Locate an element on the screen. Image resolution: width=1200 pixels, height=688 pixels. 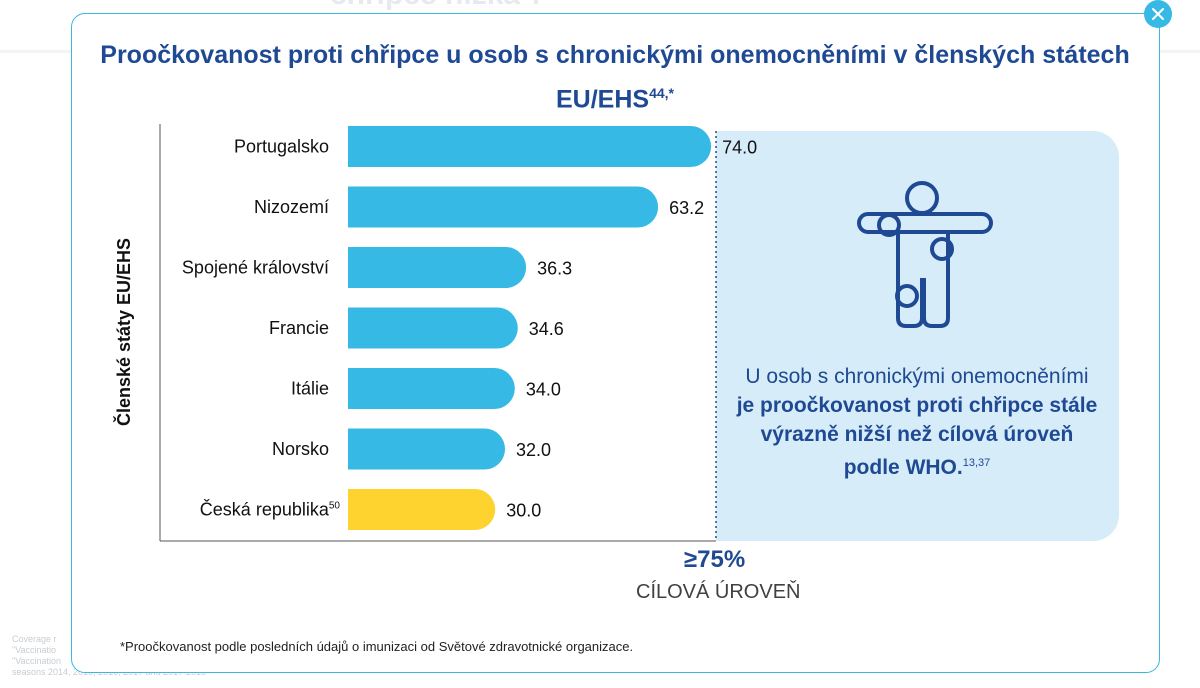
close-button is located at coordinates (1158, 14).